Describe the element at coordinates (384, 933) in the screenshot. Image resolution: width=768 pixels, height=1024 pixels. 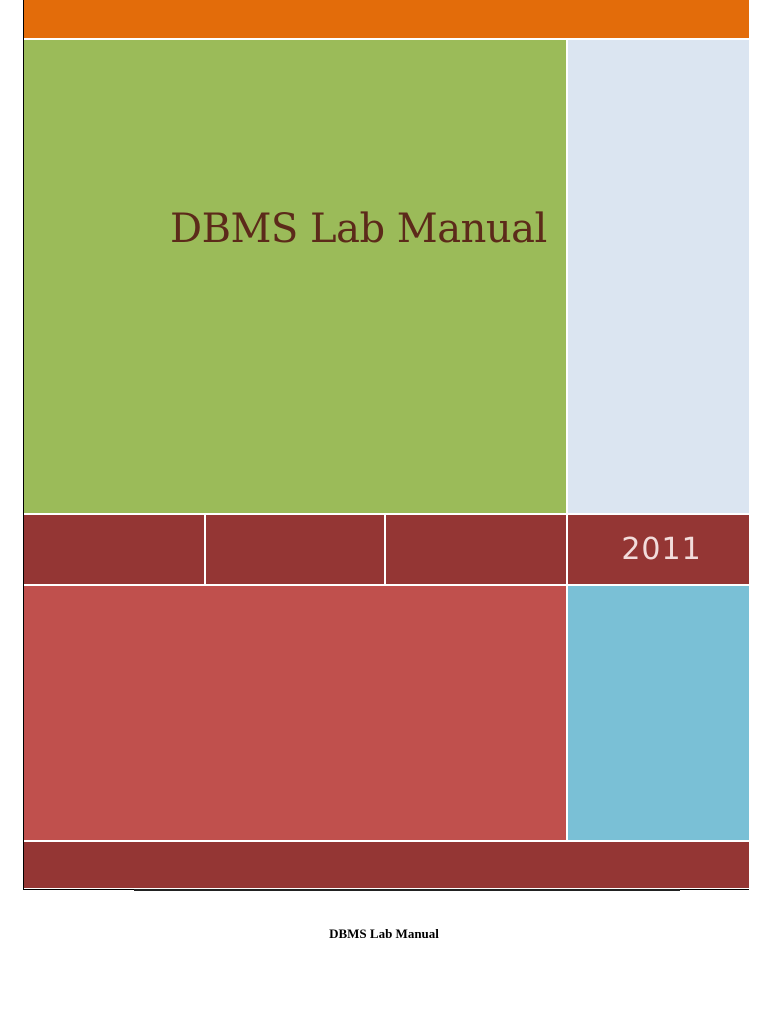
I see `page-footer: DBMS Lab Manual` at that location.